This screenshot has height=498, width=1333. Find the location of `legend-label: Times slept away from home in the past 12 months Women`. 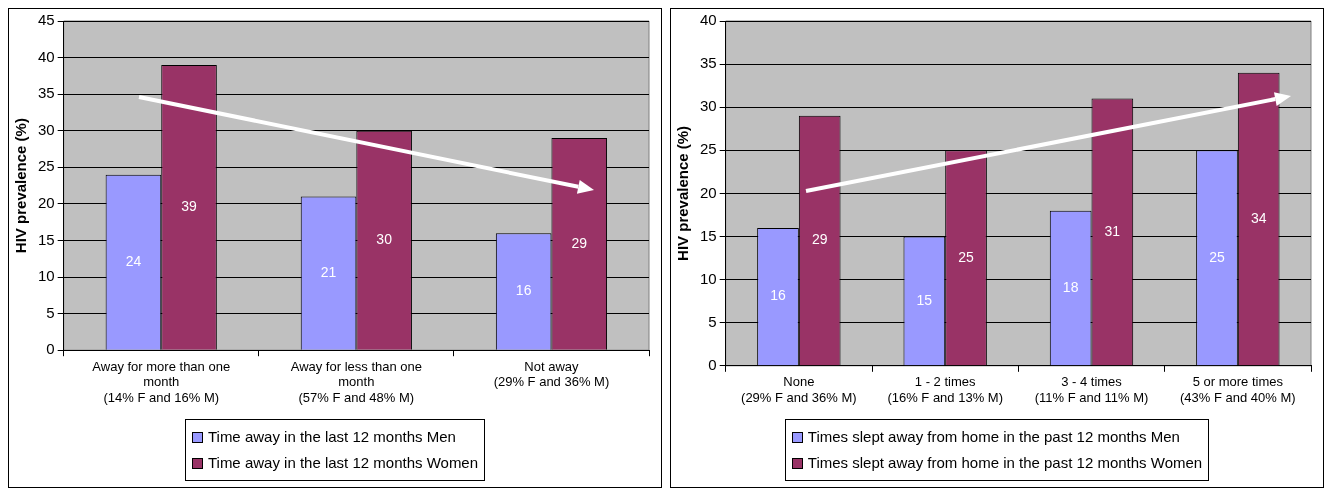

legend-label: Times slept away from home in the past 12 months Women is located at coordinates (1005, 463).